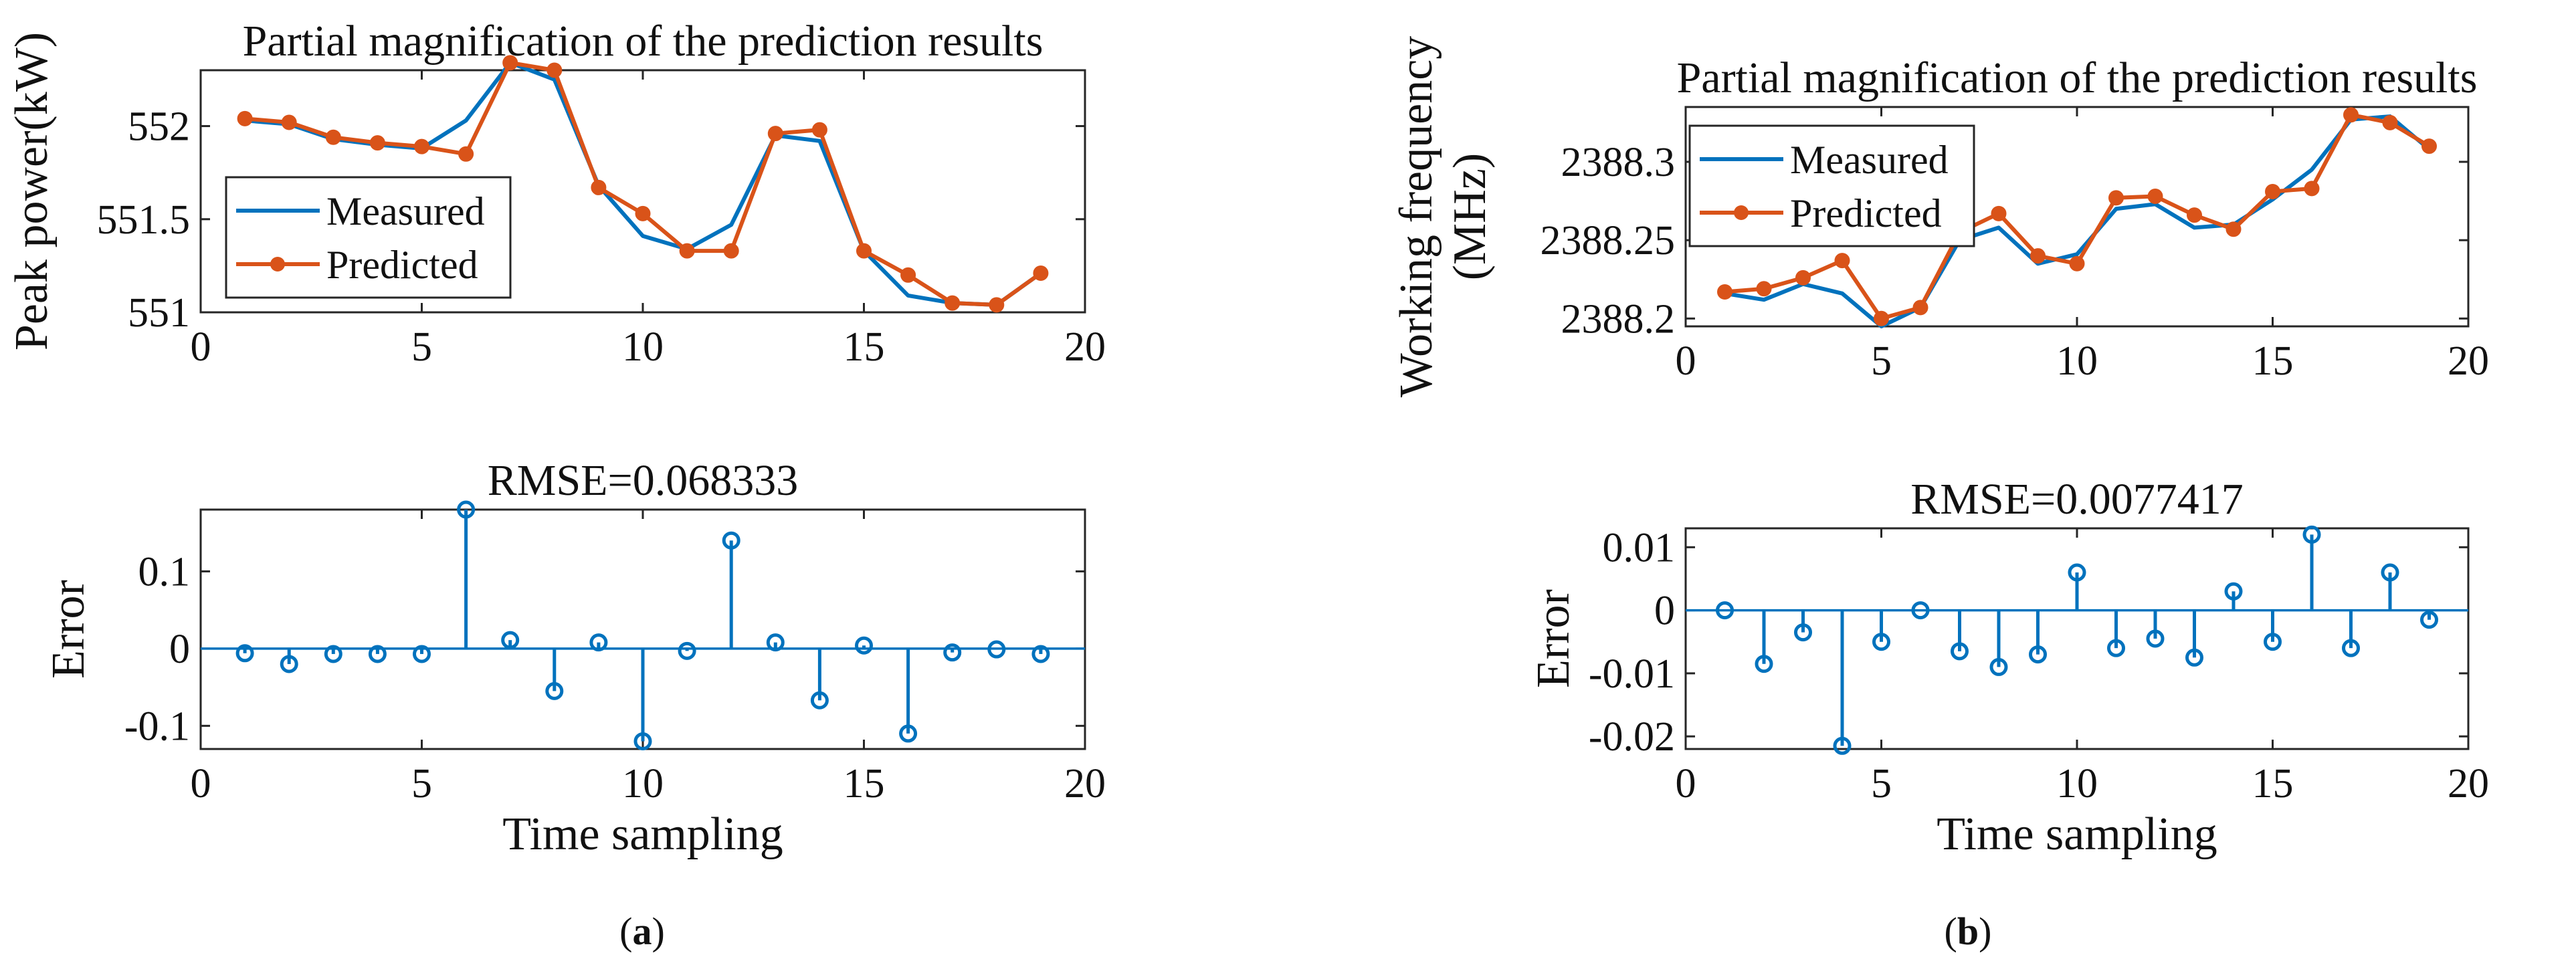 The image size is (2576, 963). I want to click on panel-letter: b, so click(1968, 931).